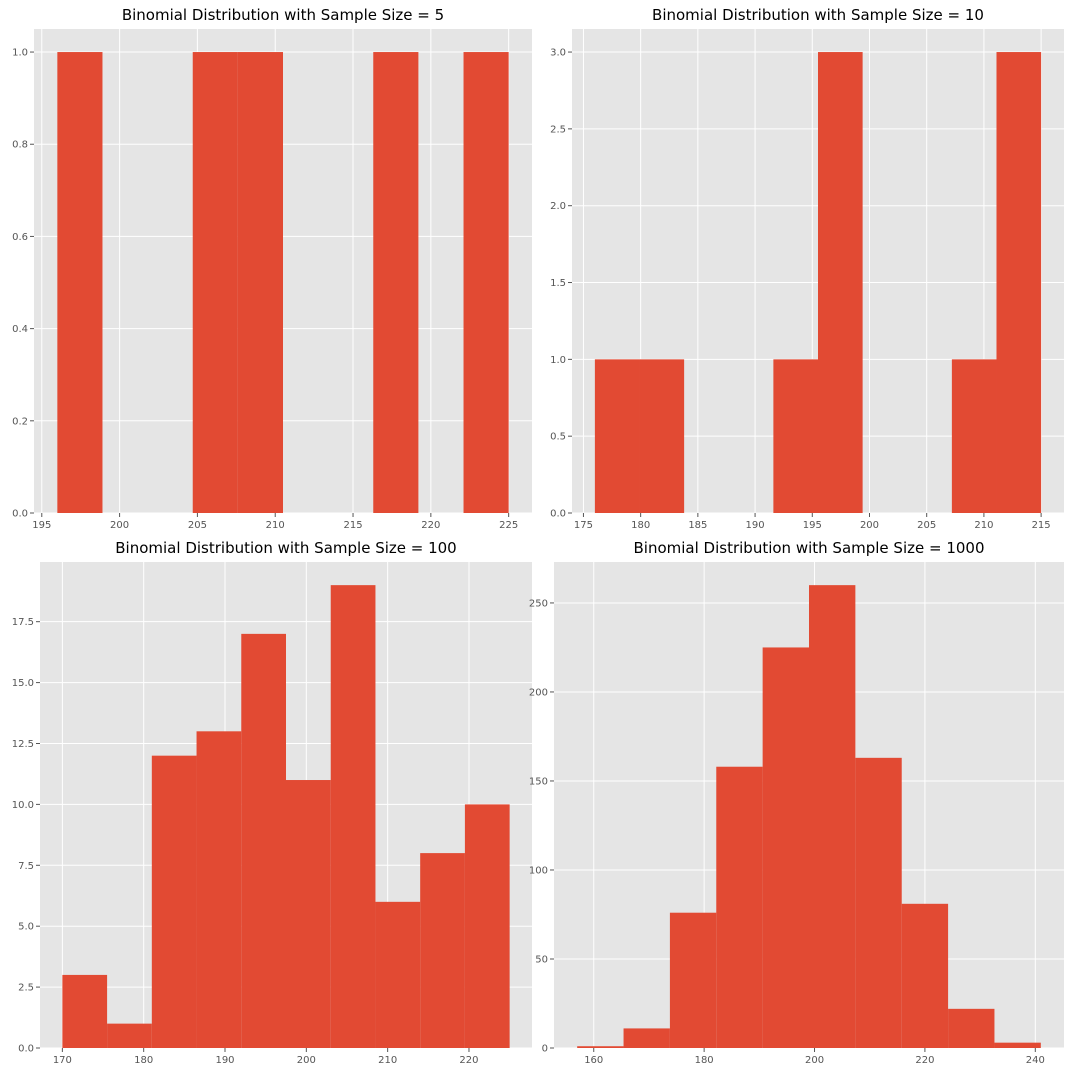  Describe the element at coordinates (538, 692) in the screenshot. I see `y-tick-label: 200` at that location.